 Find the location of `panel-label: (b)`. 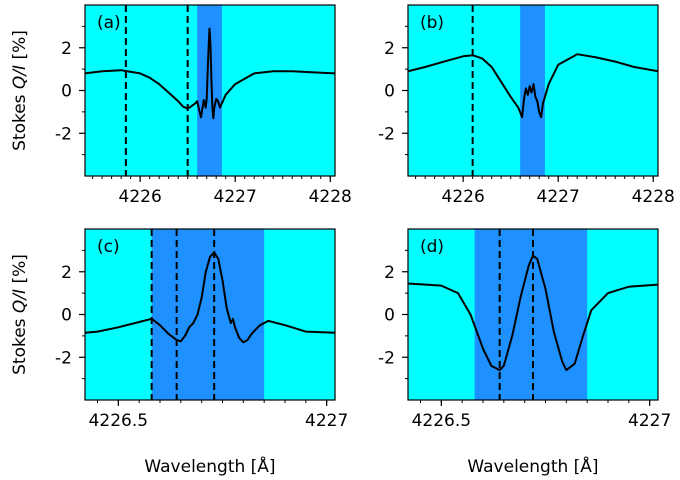

panel-label: (b) is located at coordinates (432, 23).